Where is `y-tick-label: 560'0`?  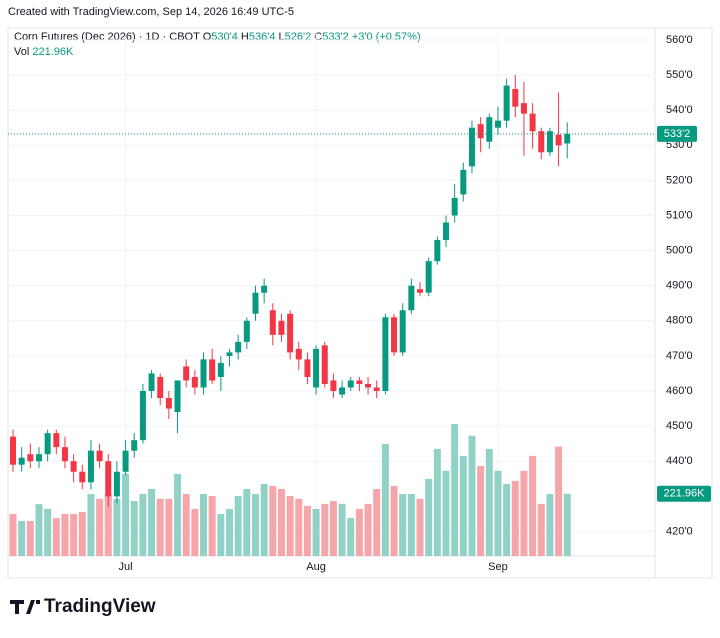
y-tick-label: 560'0 is located at coordinates (679, 40).